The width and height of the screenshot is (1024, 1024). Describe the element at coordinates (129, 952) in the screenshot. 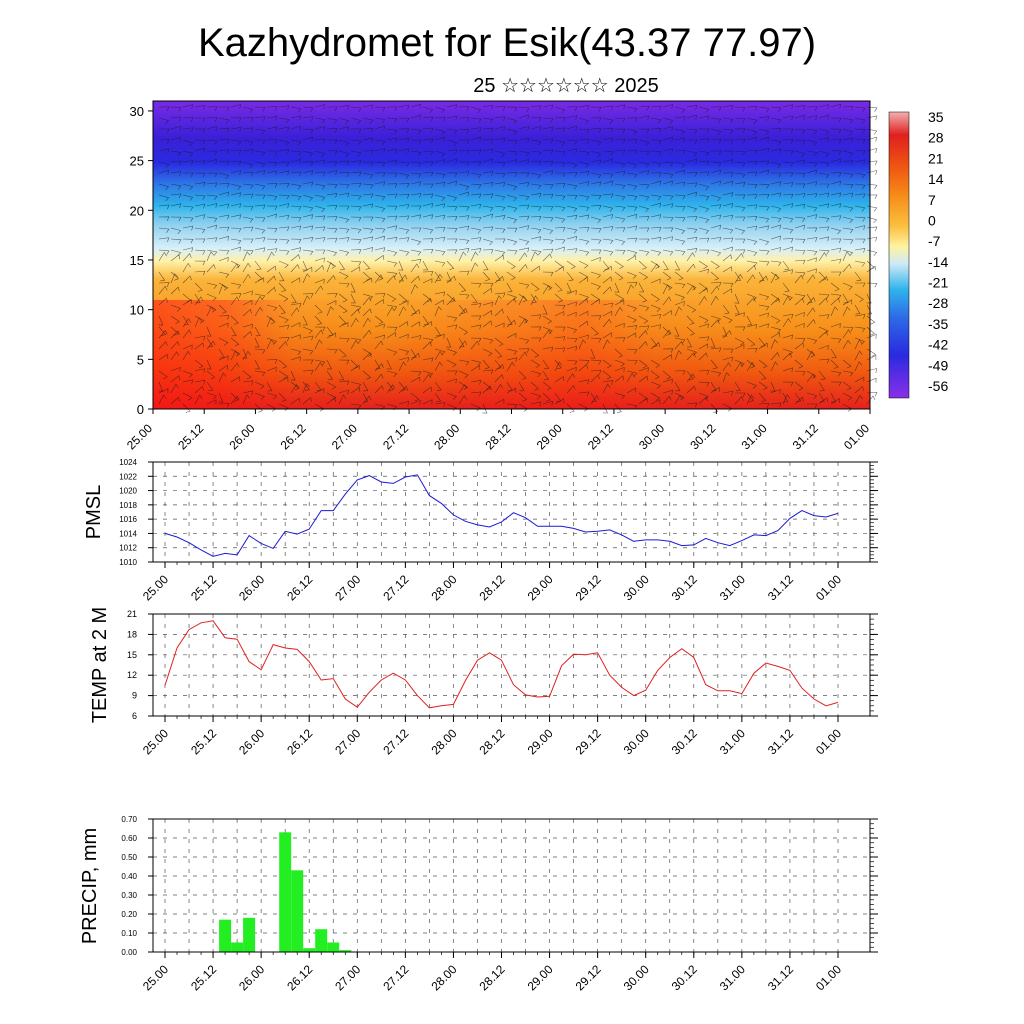

I see `precip-y-tick-label: 0.00` at that location.